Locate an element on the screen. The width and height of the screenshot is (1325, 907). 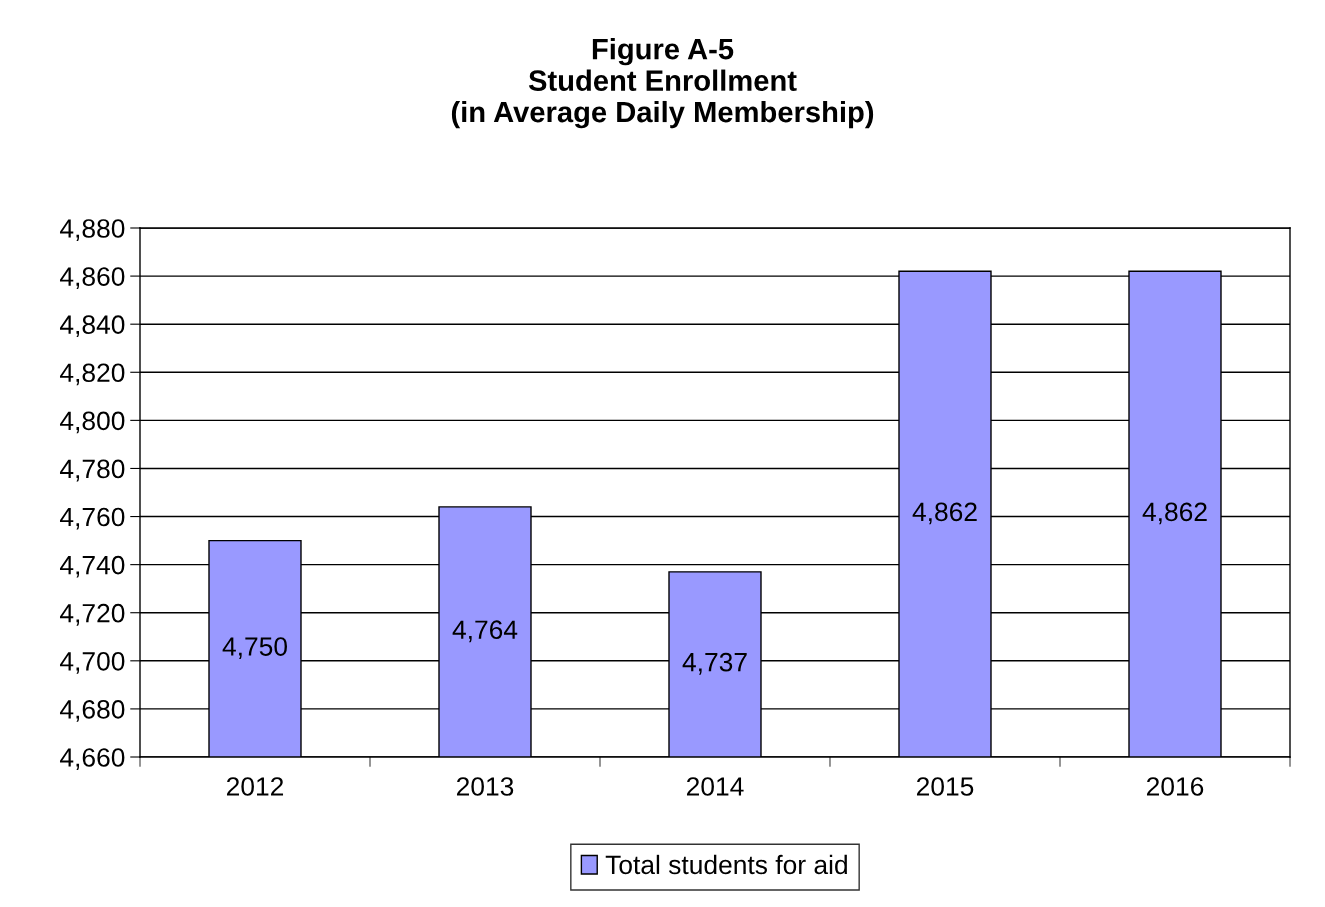
y-tick-label: 4,840 is located at coordinates (92, 326).